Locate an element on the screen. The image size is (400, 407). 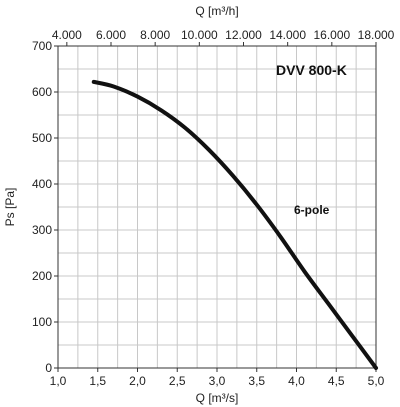
y-axis-title: Ps [Pa] is located at coordinates (10, 207).